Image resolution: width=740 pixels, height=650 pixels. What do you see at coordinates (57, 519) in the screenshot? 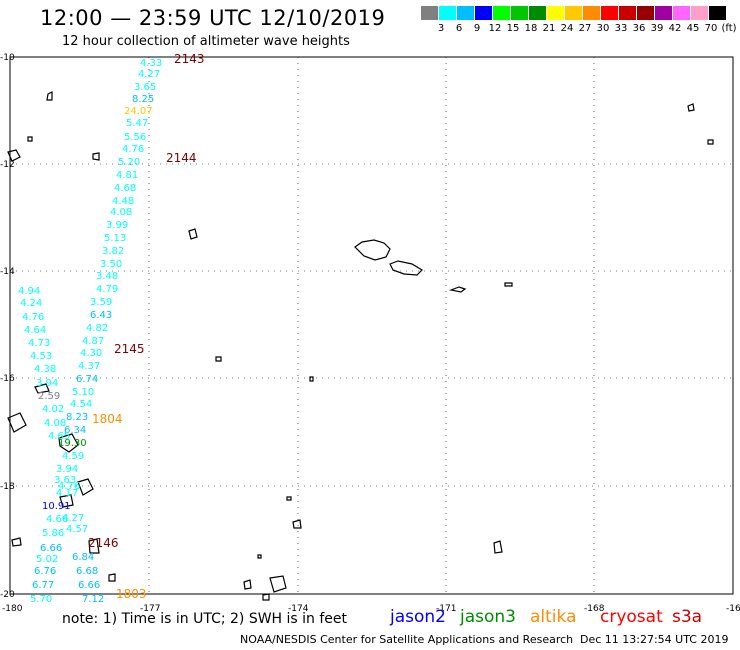
I see `wave-height-value: 4.66` at bounding box center [57, 519].